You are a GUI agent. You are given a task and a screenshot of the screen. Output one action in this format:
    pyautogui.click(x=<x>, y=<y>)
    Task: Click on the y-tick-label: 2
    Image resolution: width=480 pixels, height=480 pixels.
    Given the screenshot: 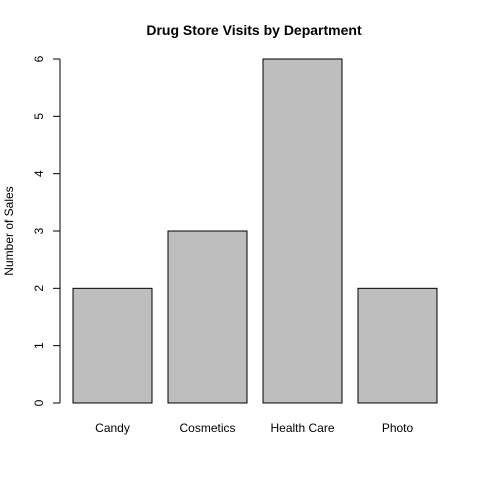 What is the action you would take?
    pyautogui.click(x=39, y=288)
    